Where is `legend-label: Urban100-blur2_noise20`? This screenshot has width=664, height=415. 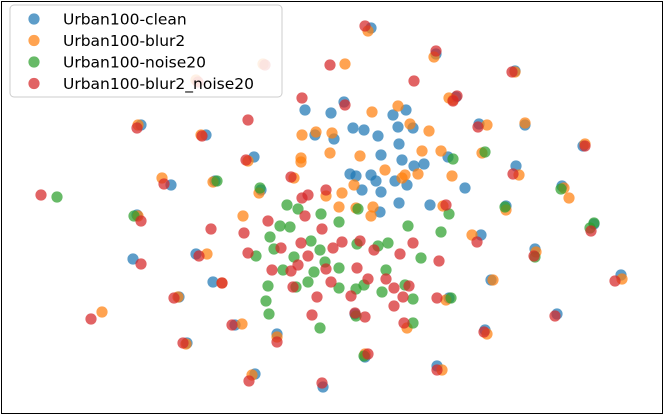
legend-label: Urban100-blur2_noise20 is located at coordinates (158, 84).